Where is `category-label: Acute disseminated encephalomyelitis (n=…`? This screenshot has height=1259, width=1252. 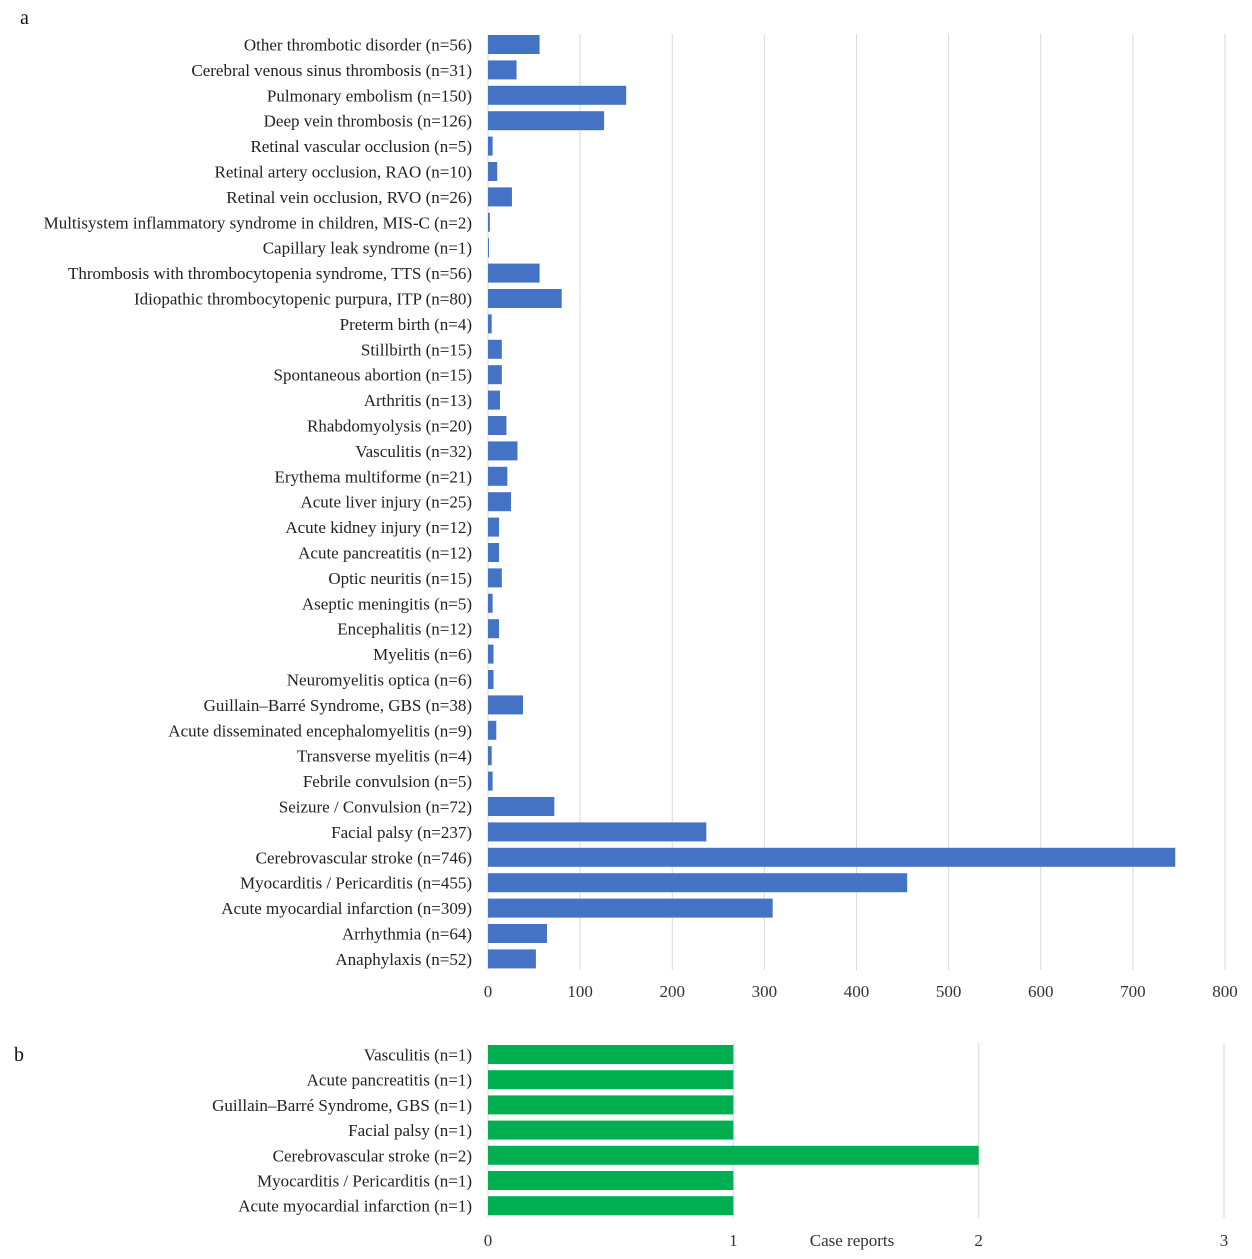
category-label: Acute disseminated encephalomyelitis (n=… is located at coordinates (320, 730).